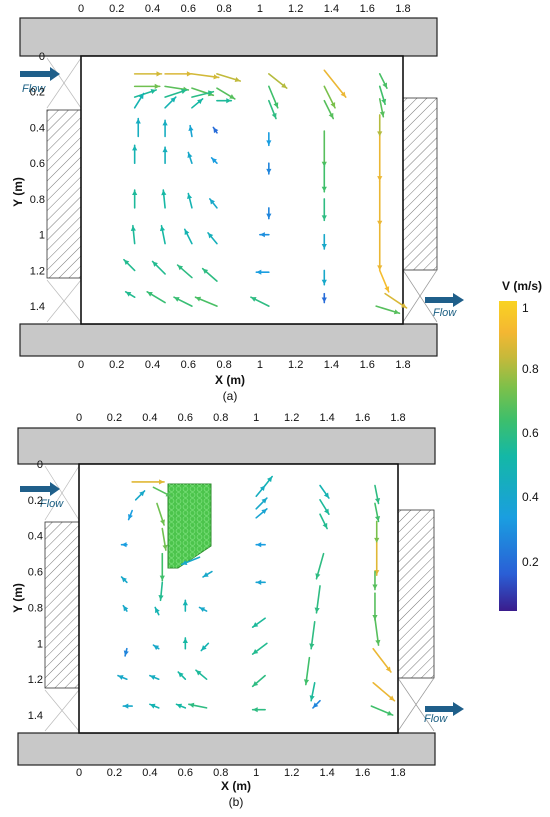 The height and width of the screenshot is (817, 550). What do you see at coordinates (230, 380) in the screenshot?
I see `x-axis-label: X (m)` at bounding box center [230, 380].